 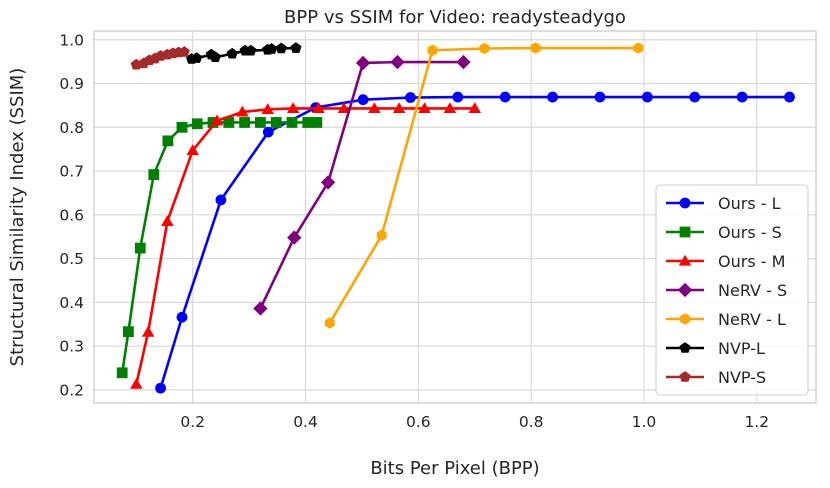 What do you see at coordinates (644, 422) in the screenshot?
I see `x-tick-label: 1.0` at bounding box center [644, 422].